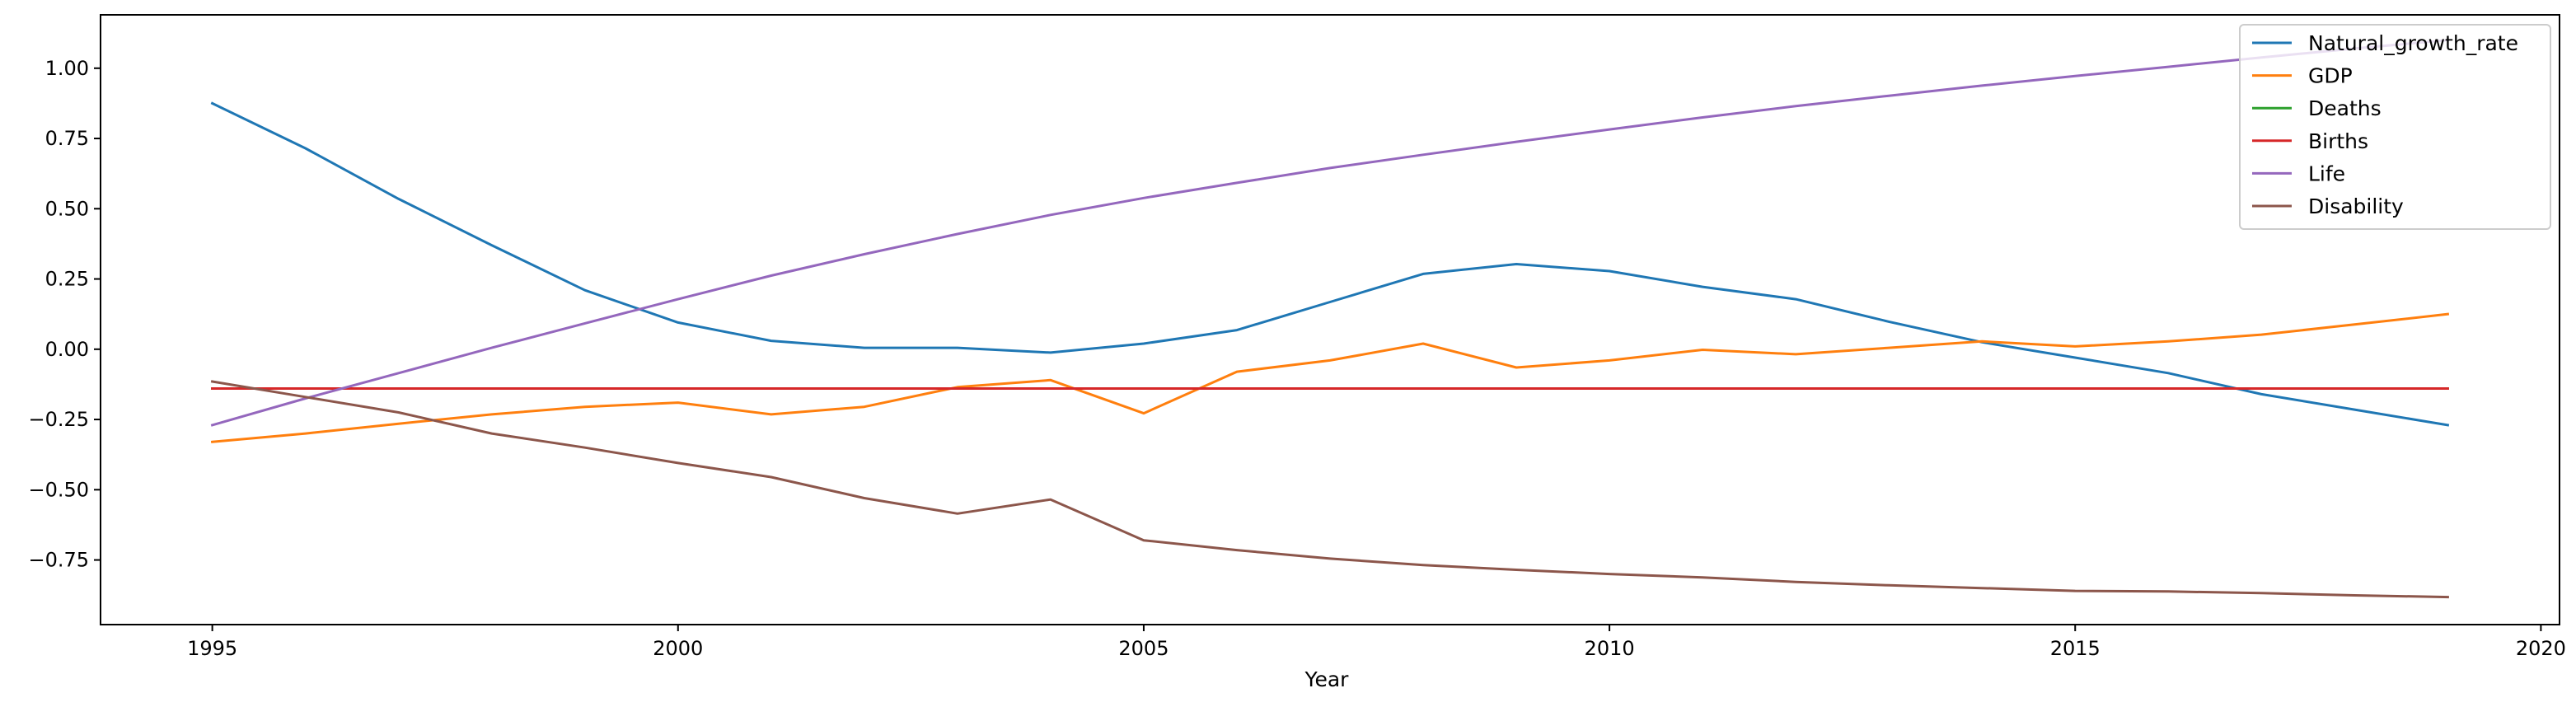  I want to click on x-axis-ticks: 1995 2000 2005 2010 2015 2020, so click(1376, 642).